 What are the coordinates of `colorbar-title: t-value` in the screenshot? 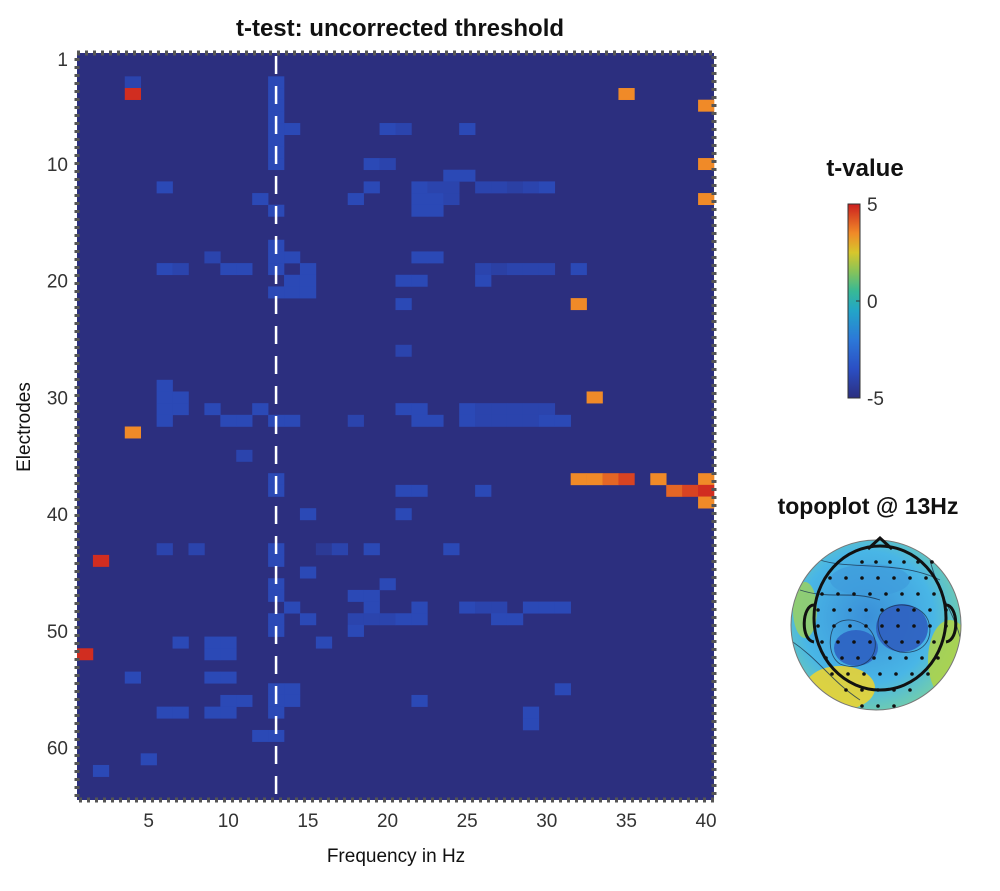 It's located at (864, 168).